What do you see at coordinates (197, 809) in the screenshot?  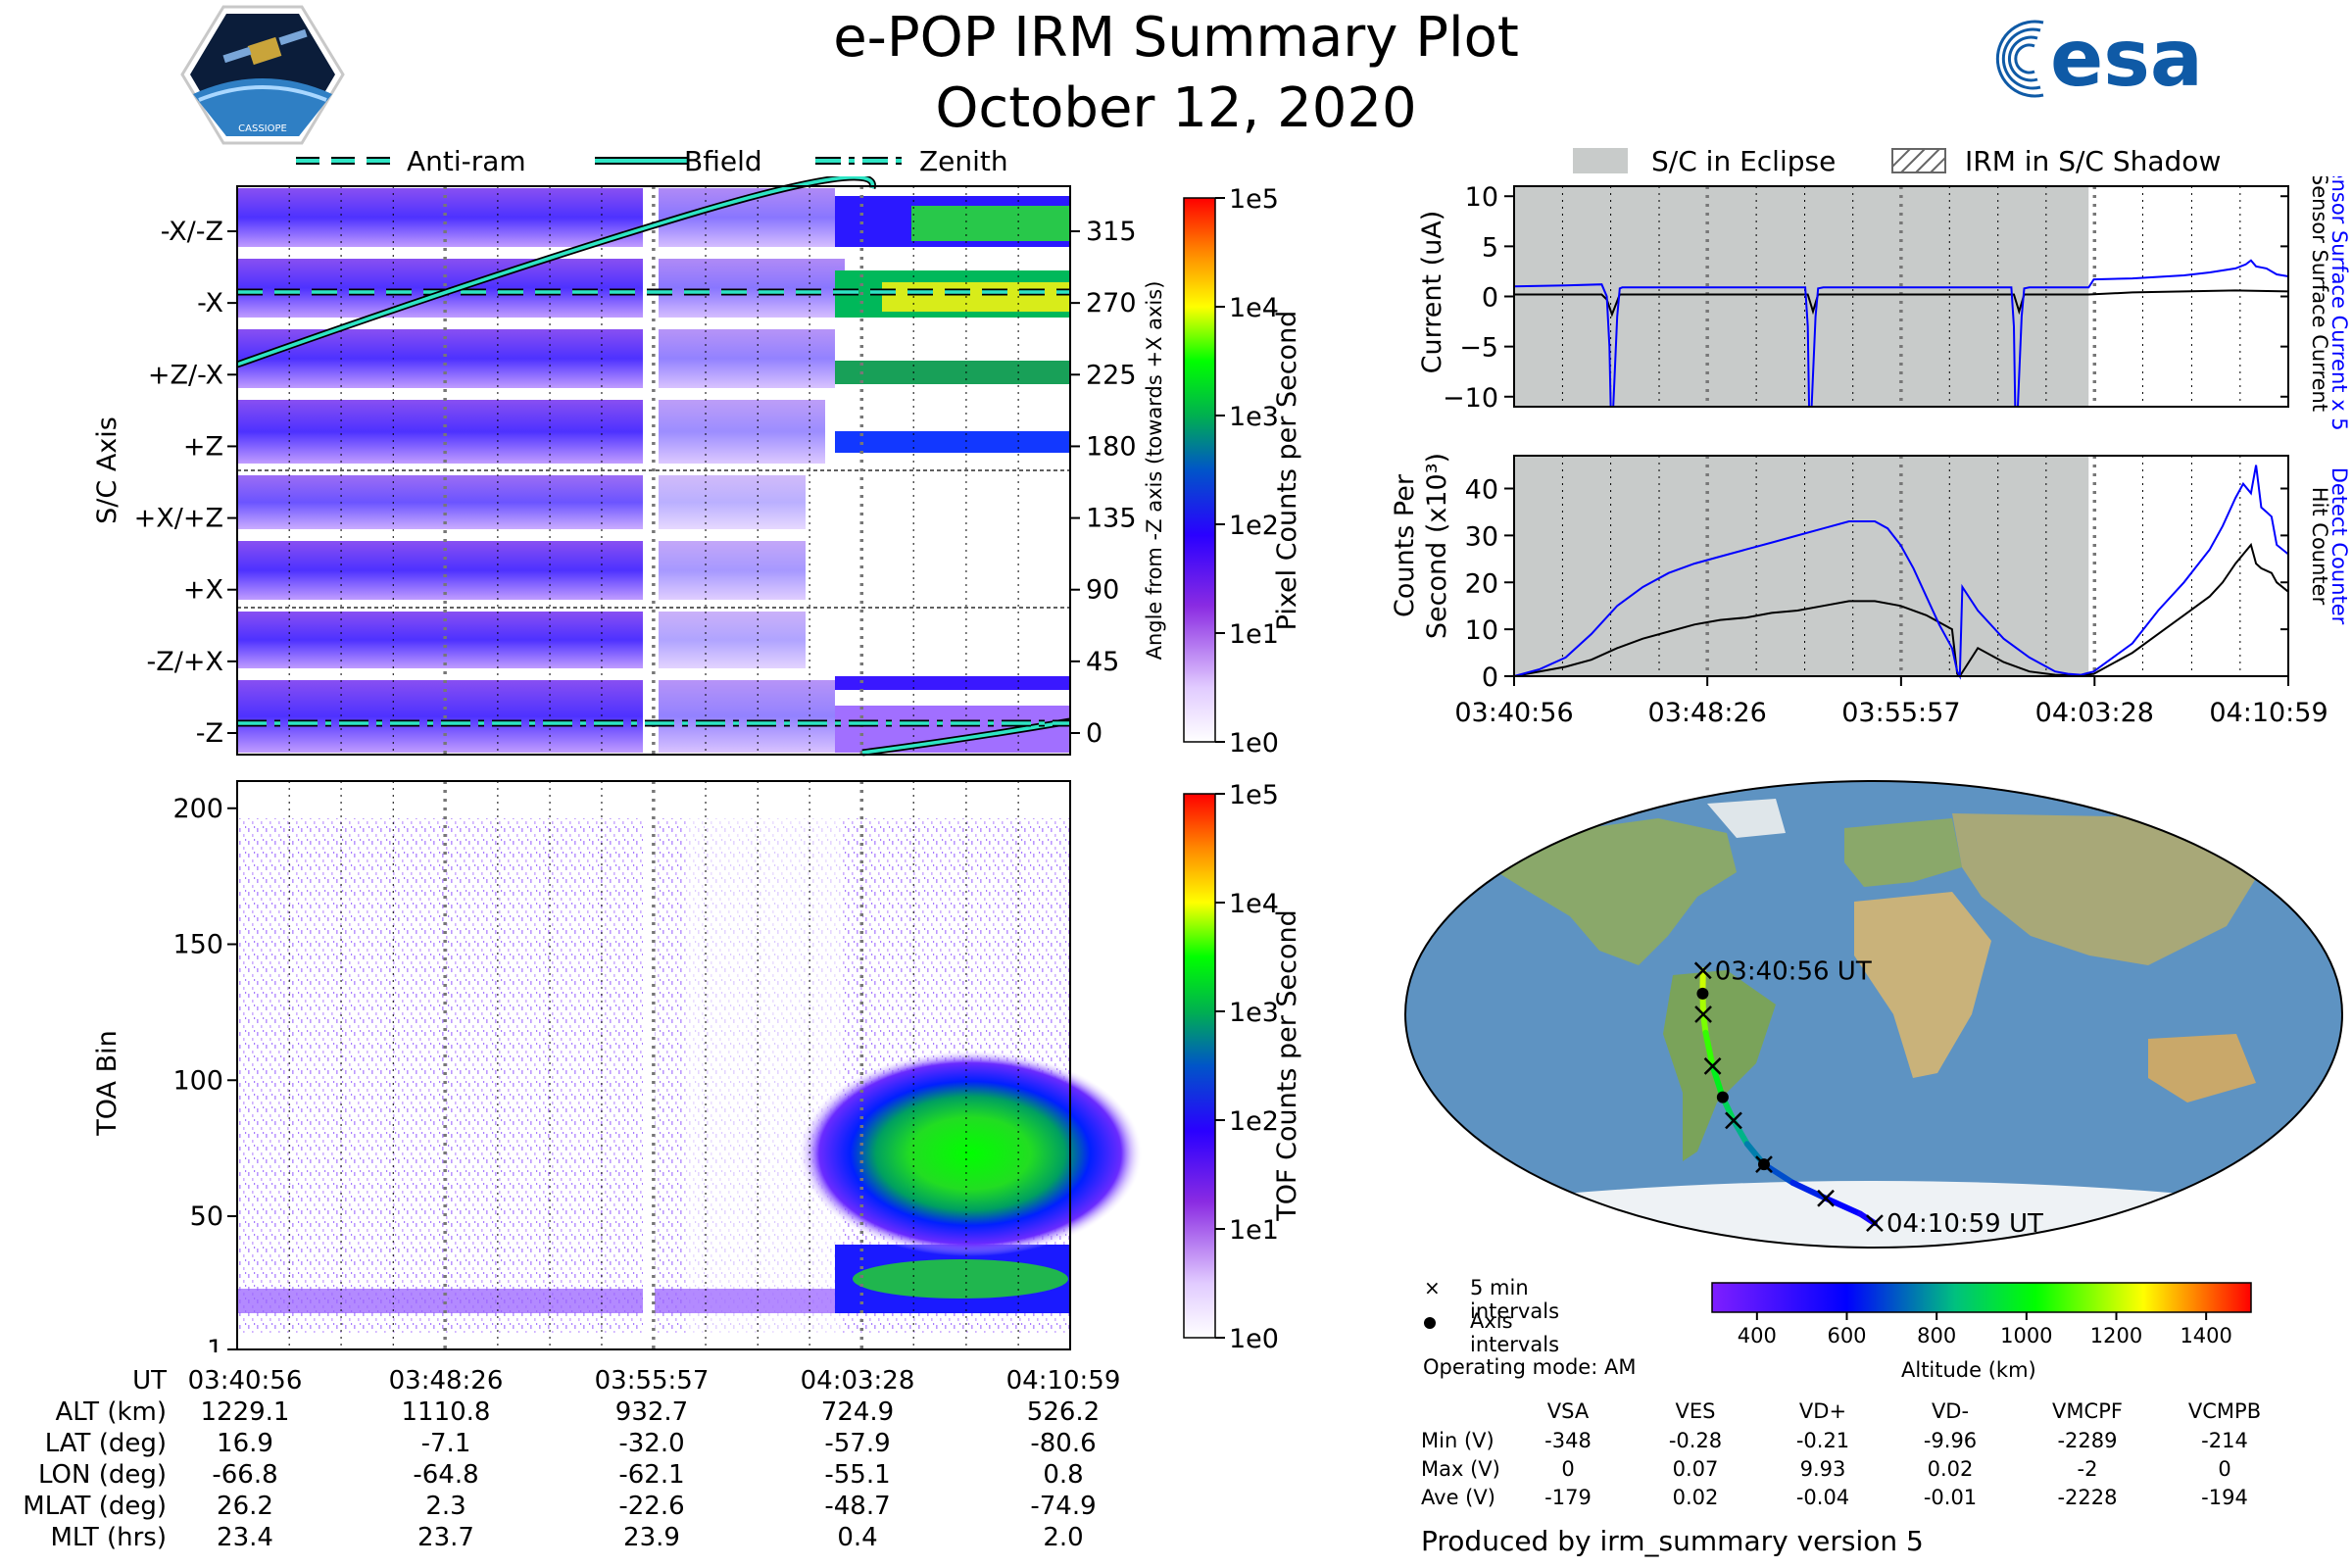 I see `tof-ytick-label: 200` at bounding box center [197, 809].